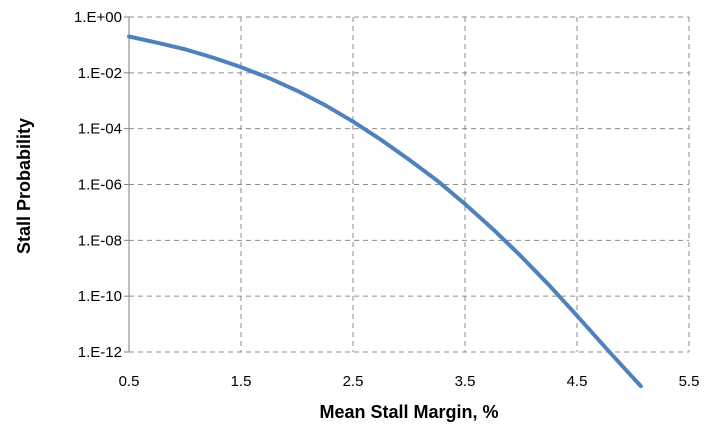 Image resolution: width=707 pixels, height=432 pixels. I want to click on x-tick-labels: 0.5 1.5 2.5 3.5 4.5 5.5, so click(409, 381).